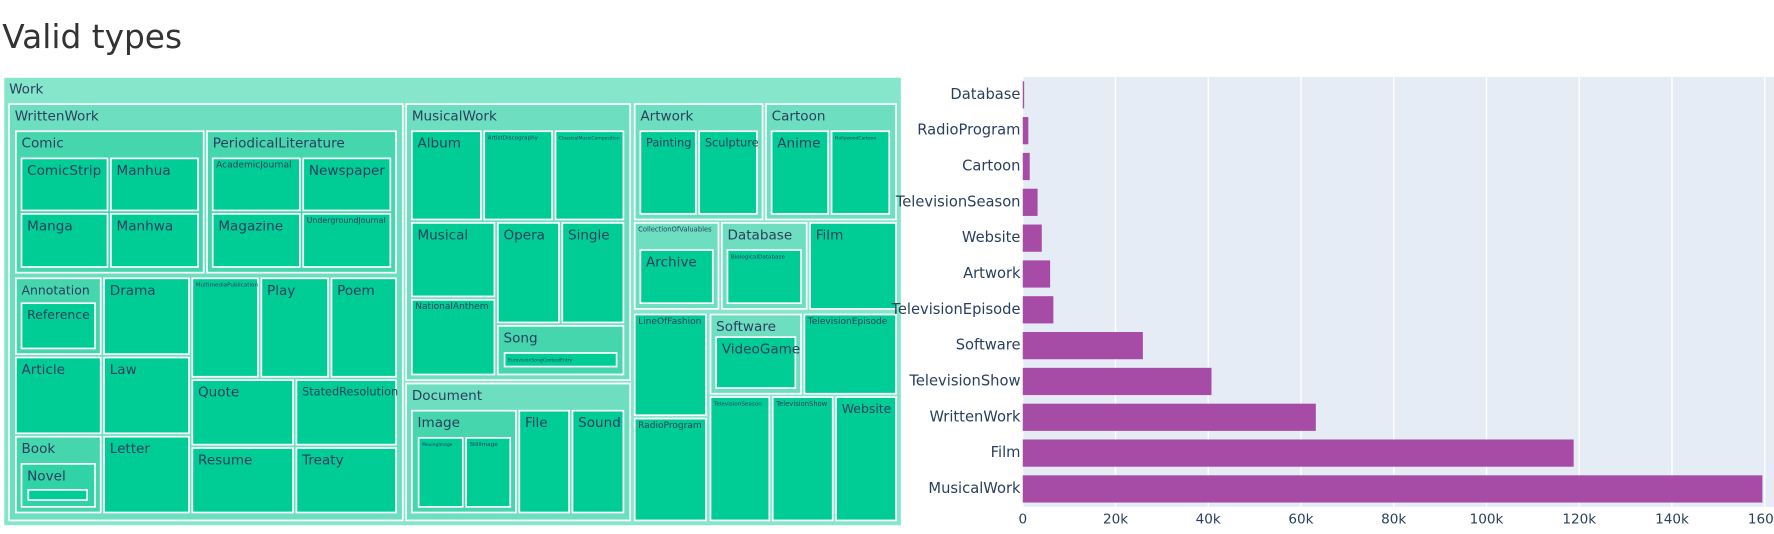  Describe the element at coordinates (130, 449) in the screenshot. I see `tile-label: Letter` at that location.